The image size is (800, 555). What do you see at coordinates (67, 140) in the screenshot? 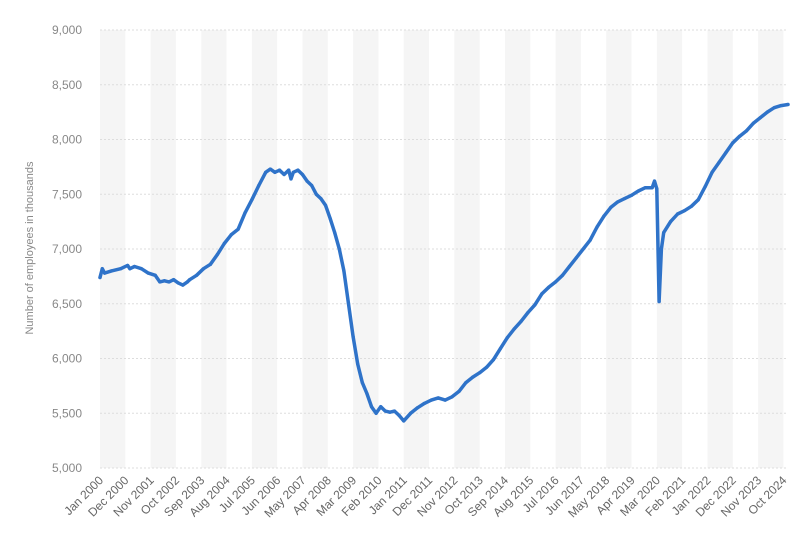
I see `y-tick-label: 8,000` at bounding box center [67, 140].